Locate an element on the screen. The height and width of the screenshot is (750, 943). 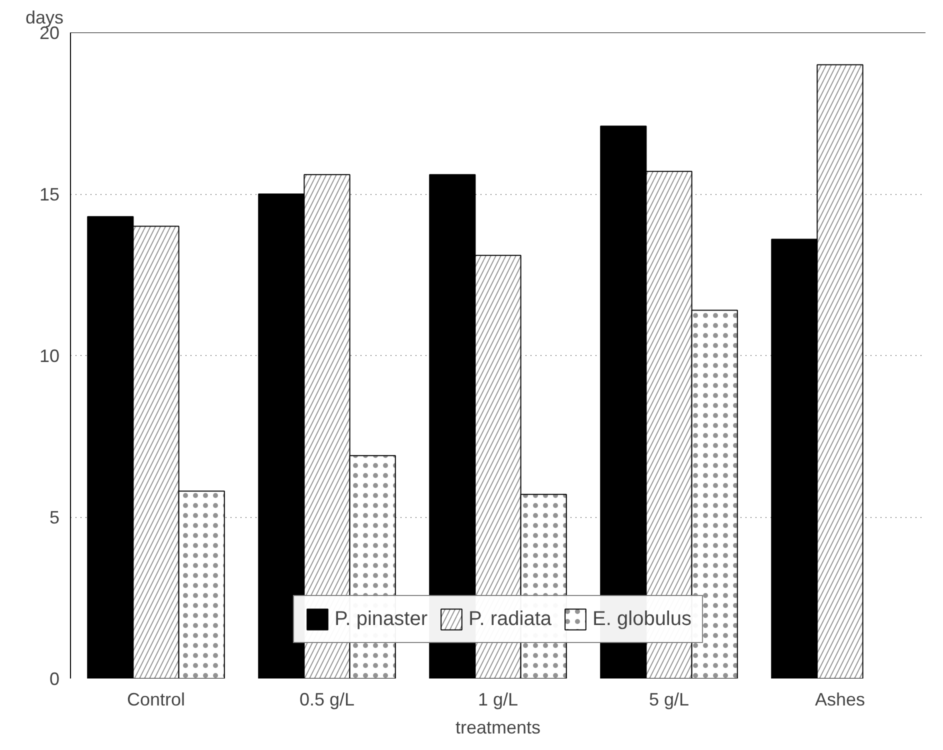
x-axis-title: treatments is located at coordinates (498, 728).